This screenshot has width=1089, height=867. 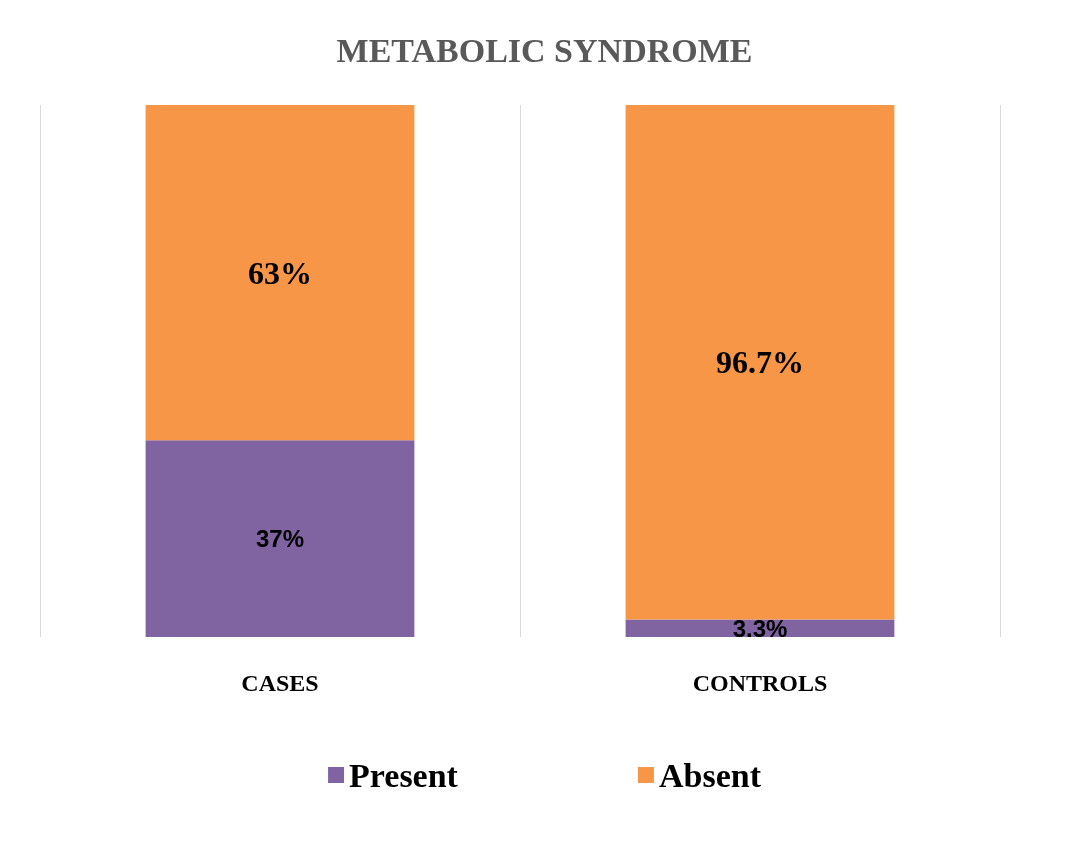 What do you see at coordinates (280, 539) in the screenshot?
I see `data-label: 37%` at bounding box center [280, 539].